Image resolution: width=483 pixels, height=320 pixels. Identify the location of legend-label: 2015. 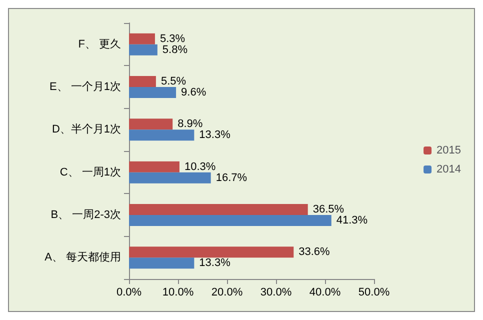
(449, 150).